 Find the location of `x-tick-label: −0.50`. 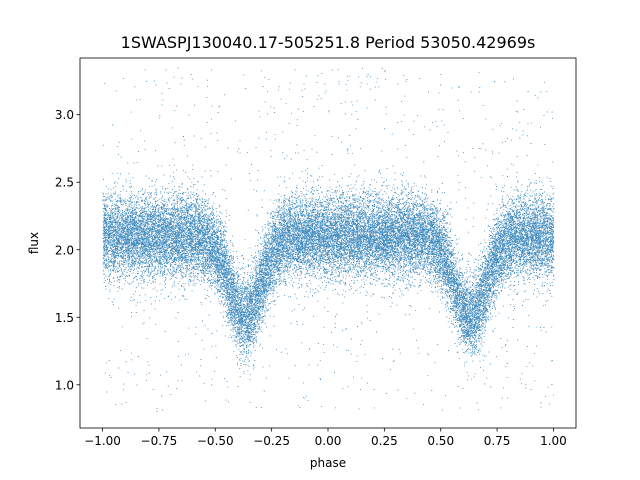

x-tick-label: −0.50 is located at coordinates (215, 441).